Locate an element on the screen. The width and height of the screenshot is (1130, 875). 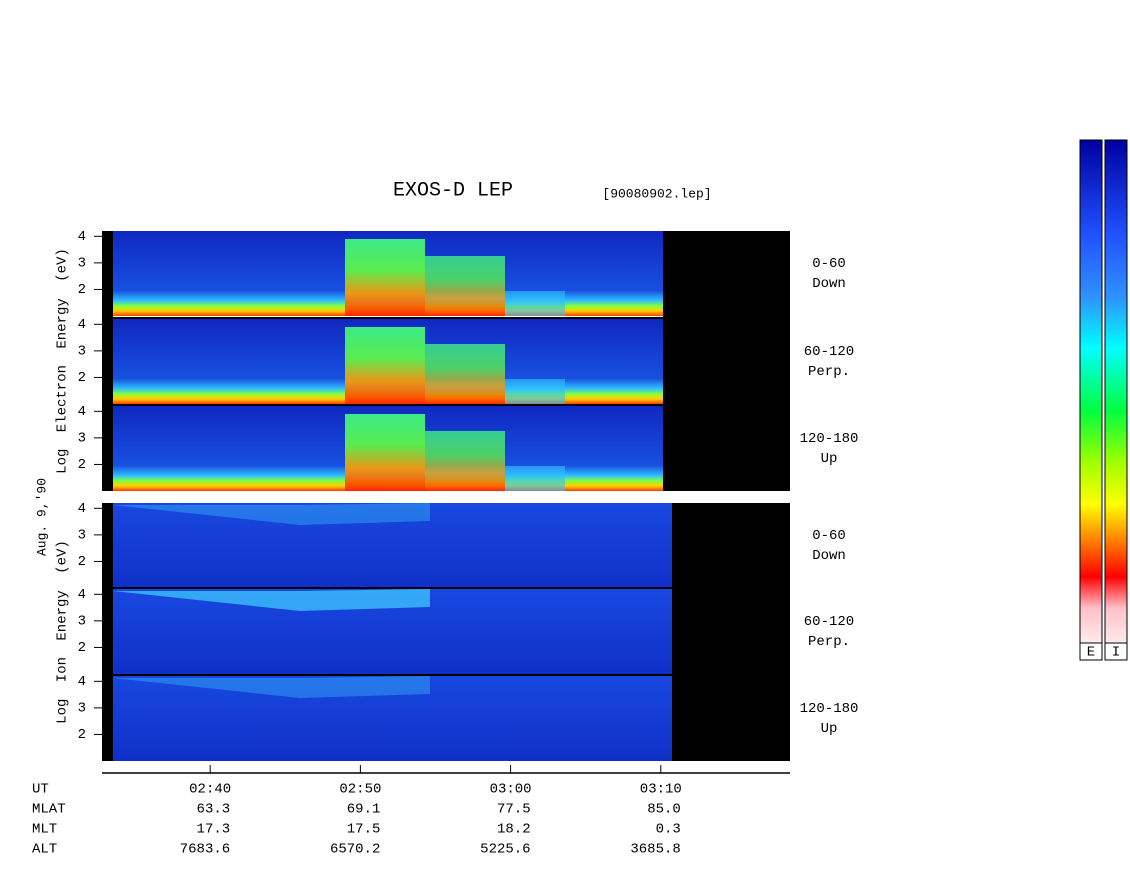
ephemeris-value: 17.3 is located at coordinates (214, 830).